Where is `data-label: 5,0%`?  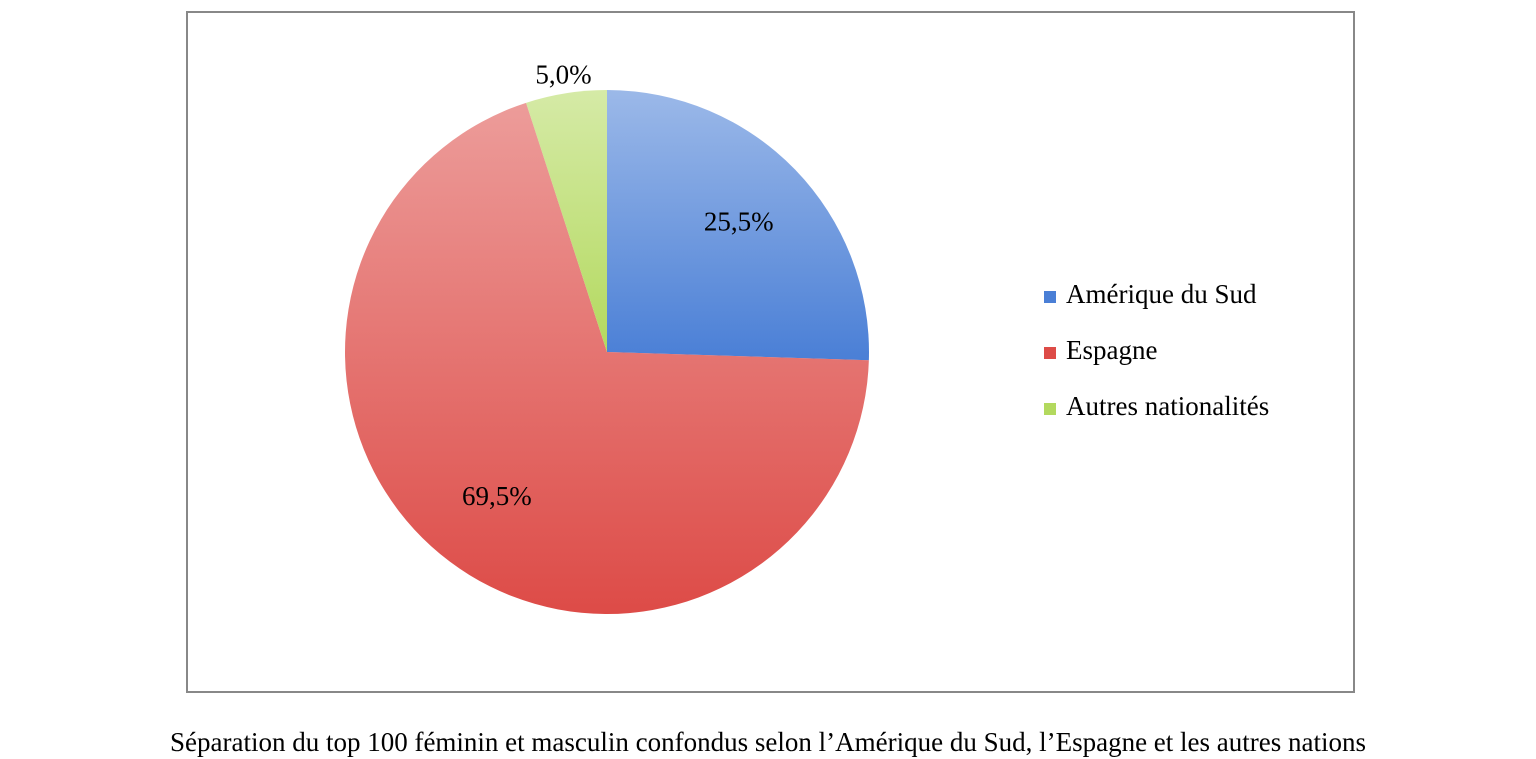 data-label: 5,0% is located at coordinates (563, 75).